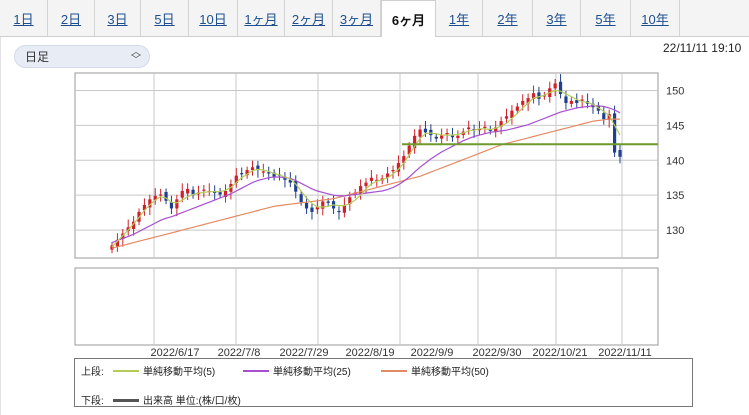 Image resolution: width=749 pixels, height=415 pixels. What do you see at coordinates (309, 18) in the screenshot?
I see `tab-period-6: 2ヶ月` at bounding box center [309, 18].